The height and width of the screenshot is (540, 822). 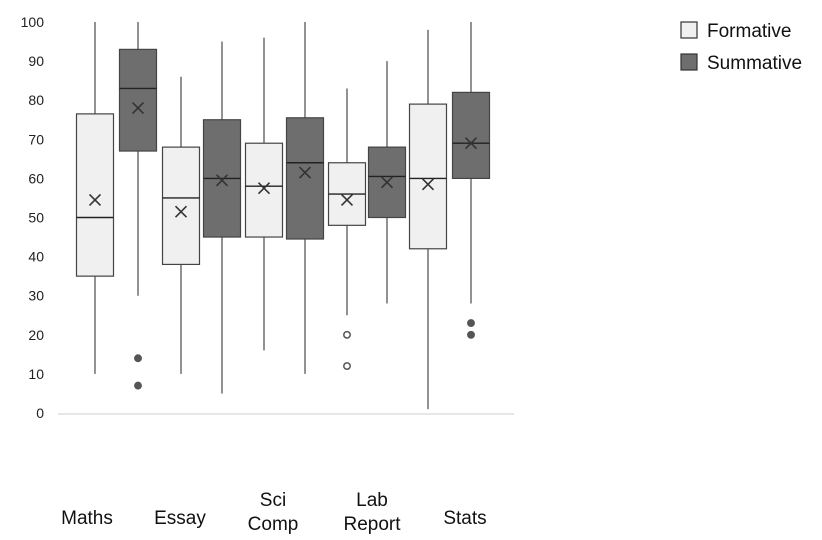 I want to click on y-tick-label: 70, so click(x=36, y=139).